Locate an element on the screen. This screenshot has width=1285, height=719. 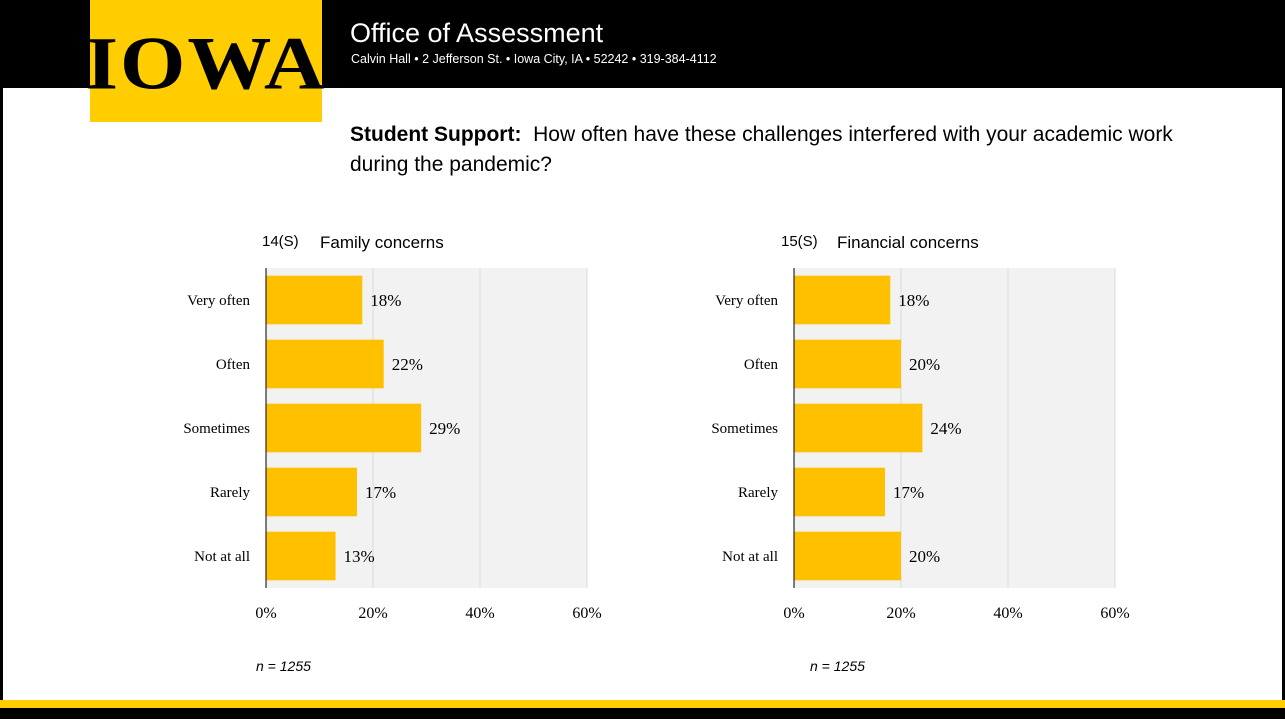
data-label: 24% is located at coordinates (945, 428).